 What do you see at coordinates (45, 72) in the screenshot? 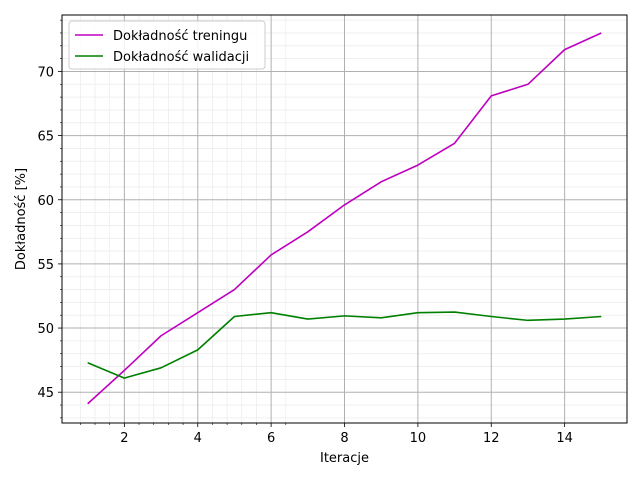
I see `y-tick-label: 70` at bounding box center [45, 72].